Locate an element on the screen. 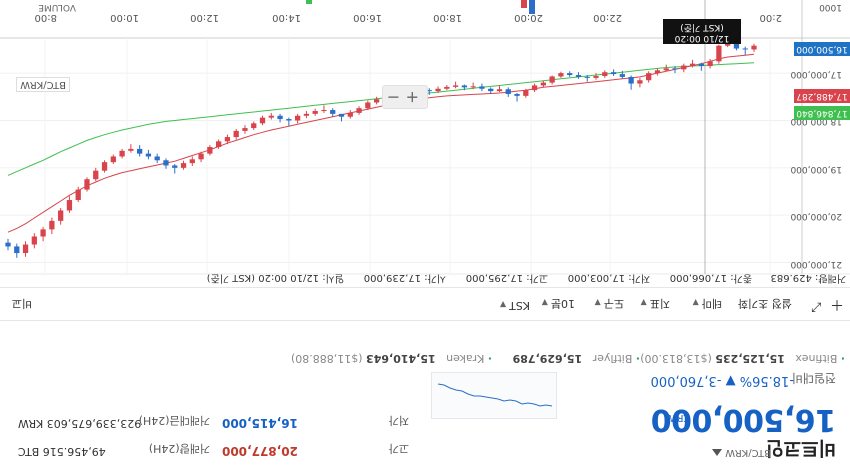  price-tag: 17,846,840 is located at coordinates (822, 113).